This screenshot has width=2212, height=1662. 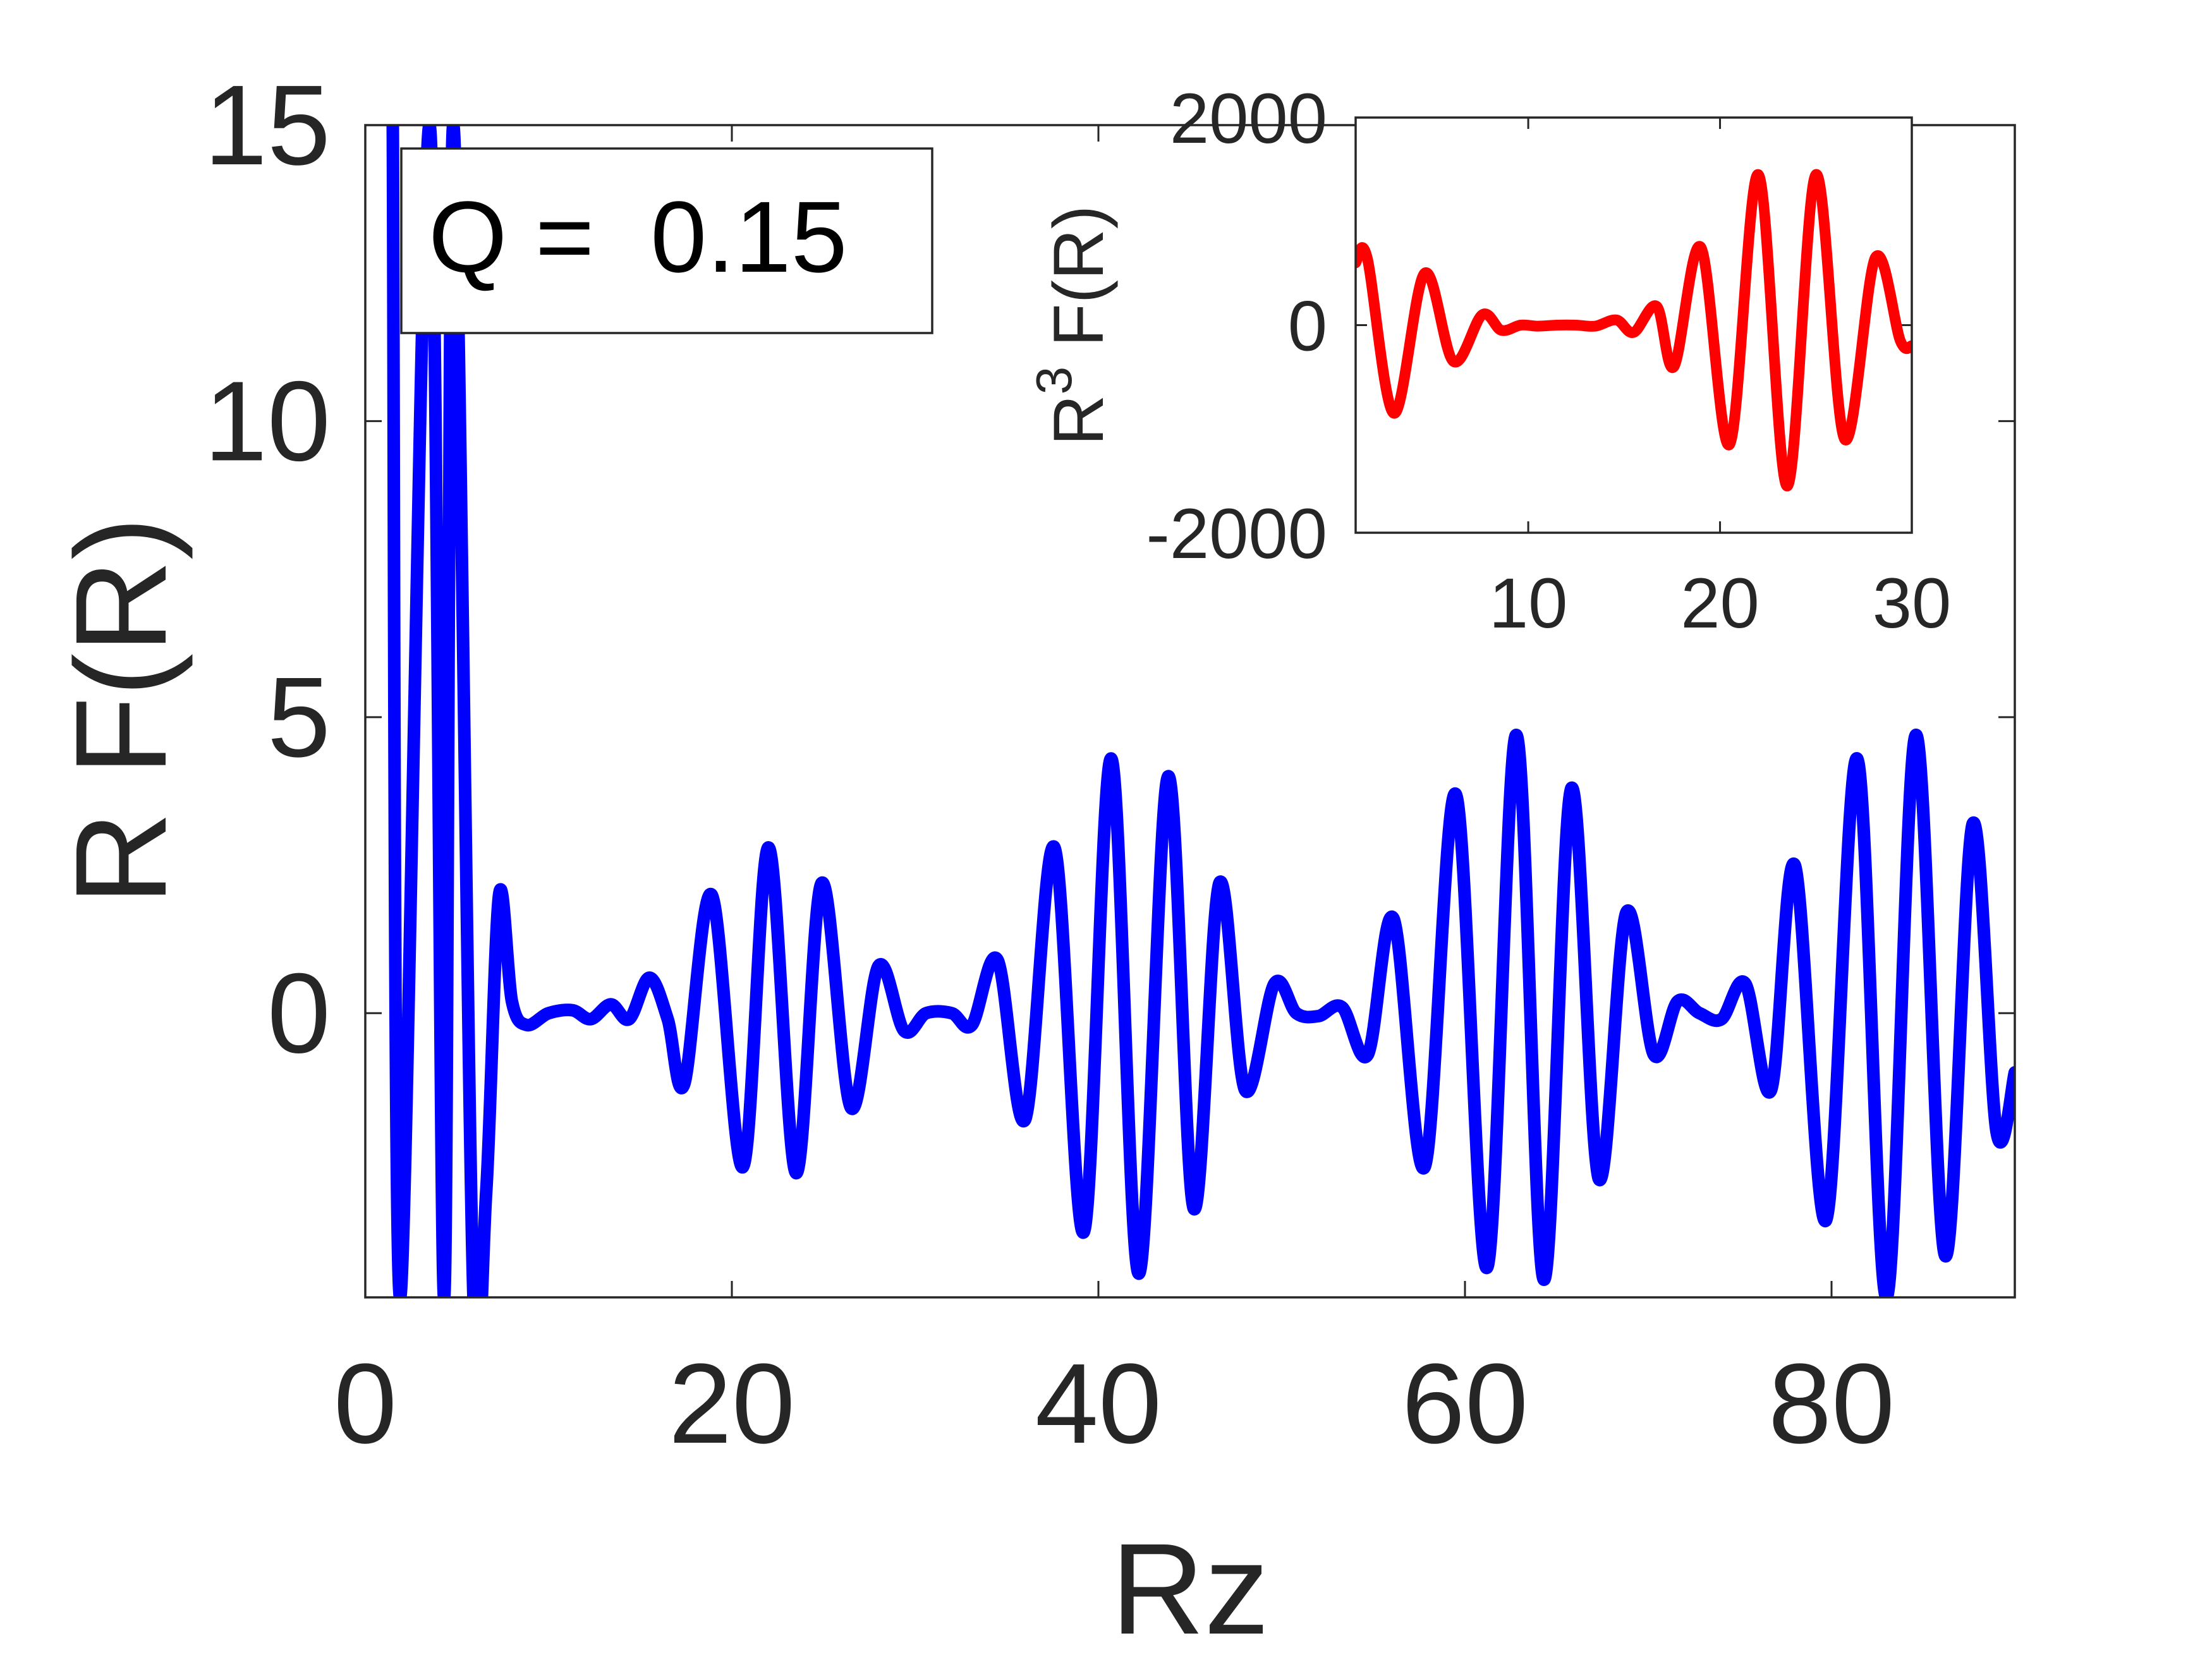 I want to click on inset-tick-labels: 10 20 30 -2000 0 2000, so click(x=1549, y=361).